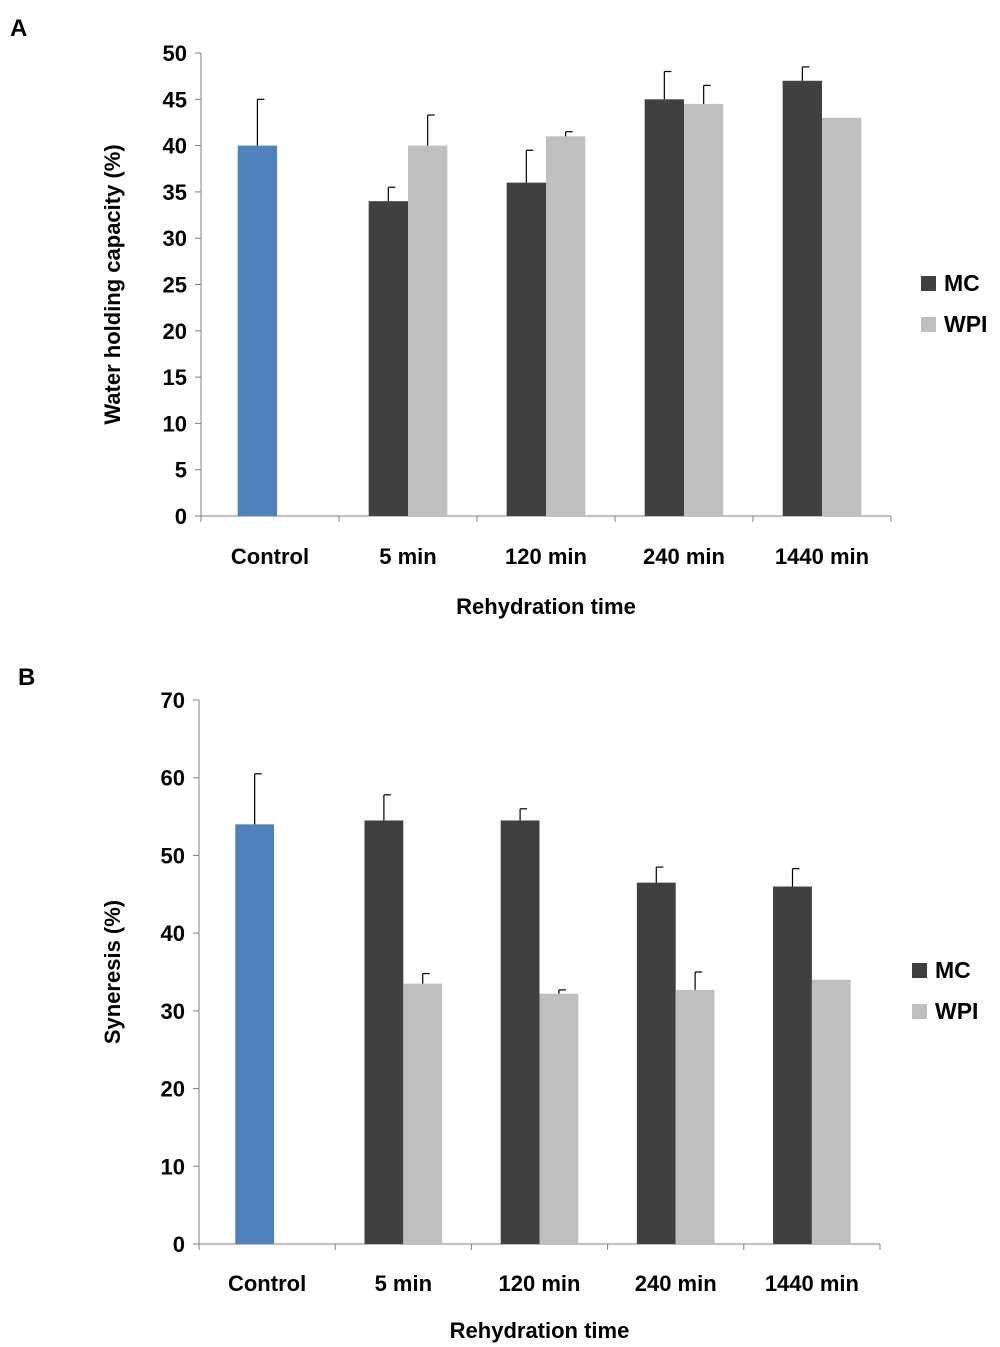  Describe the element at coordinates (18, 28) in the screenshot. I see `panel-label: A` at that location.